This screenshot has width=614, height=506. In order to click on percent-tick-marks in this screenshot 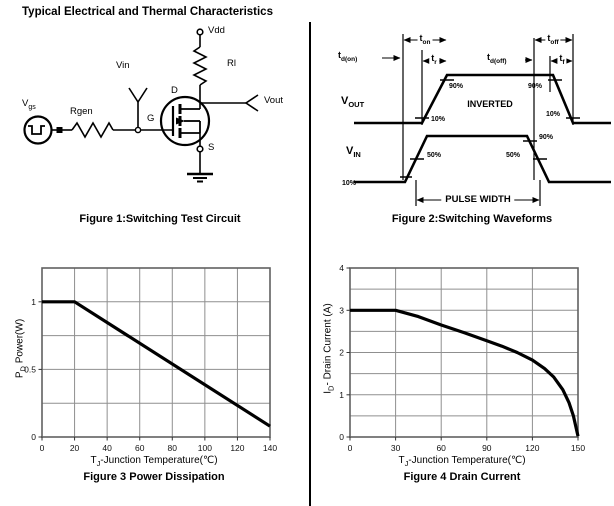, I will do `click(490, 128)`.